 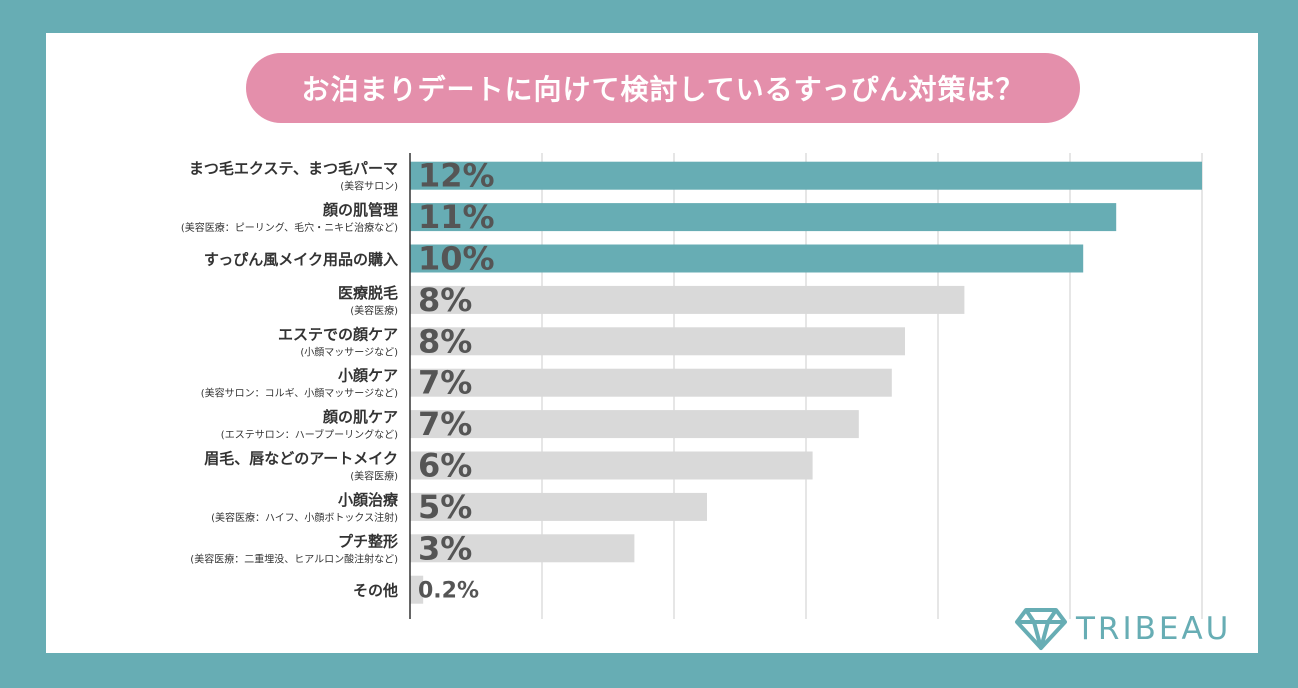 I want to click on category-label: 医療脱毛, so click(x=368, y=293).